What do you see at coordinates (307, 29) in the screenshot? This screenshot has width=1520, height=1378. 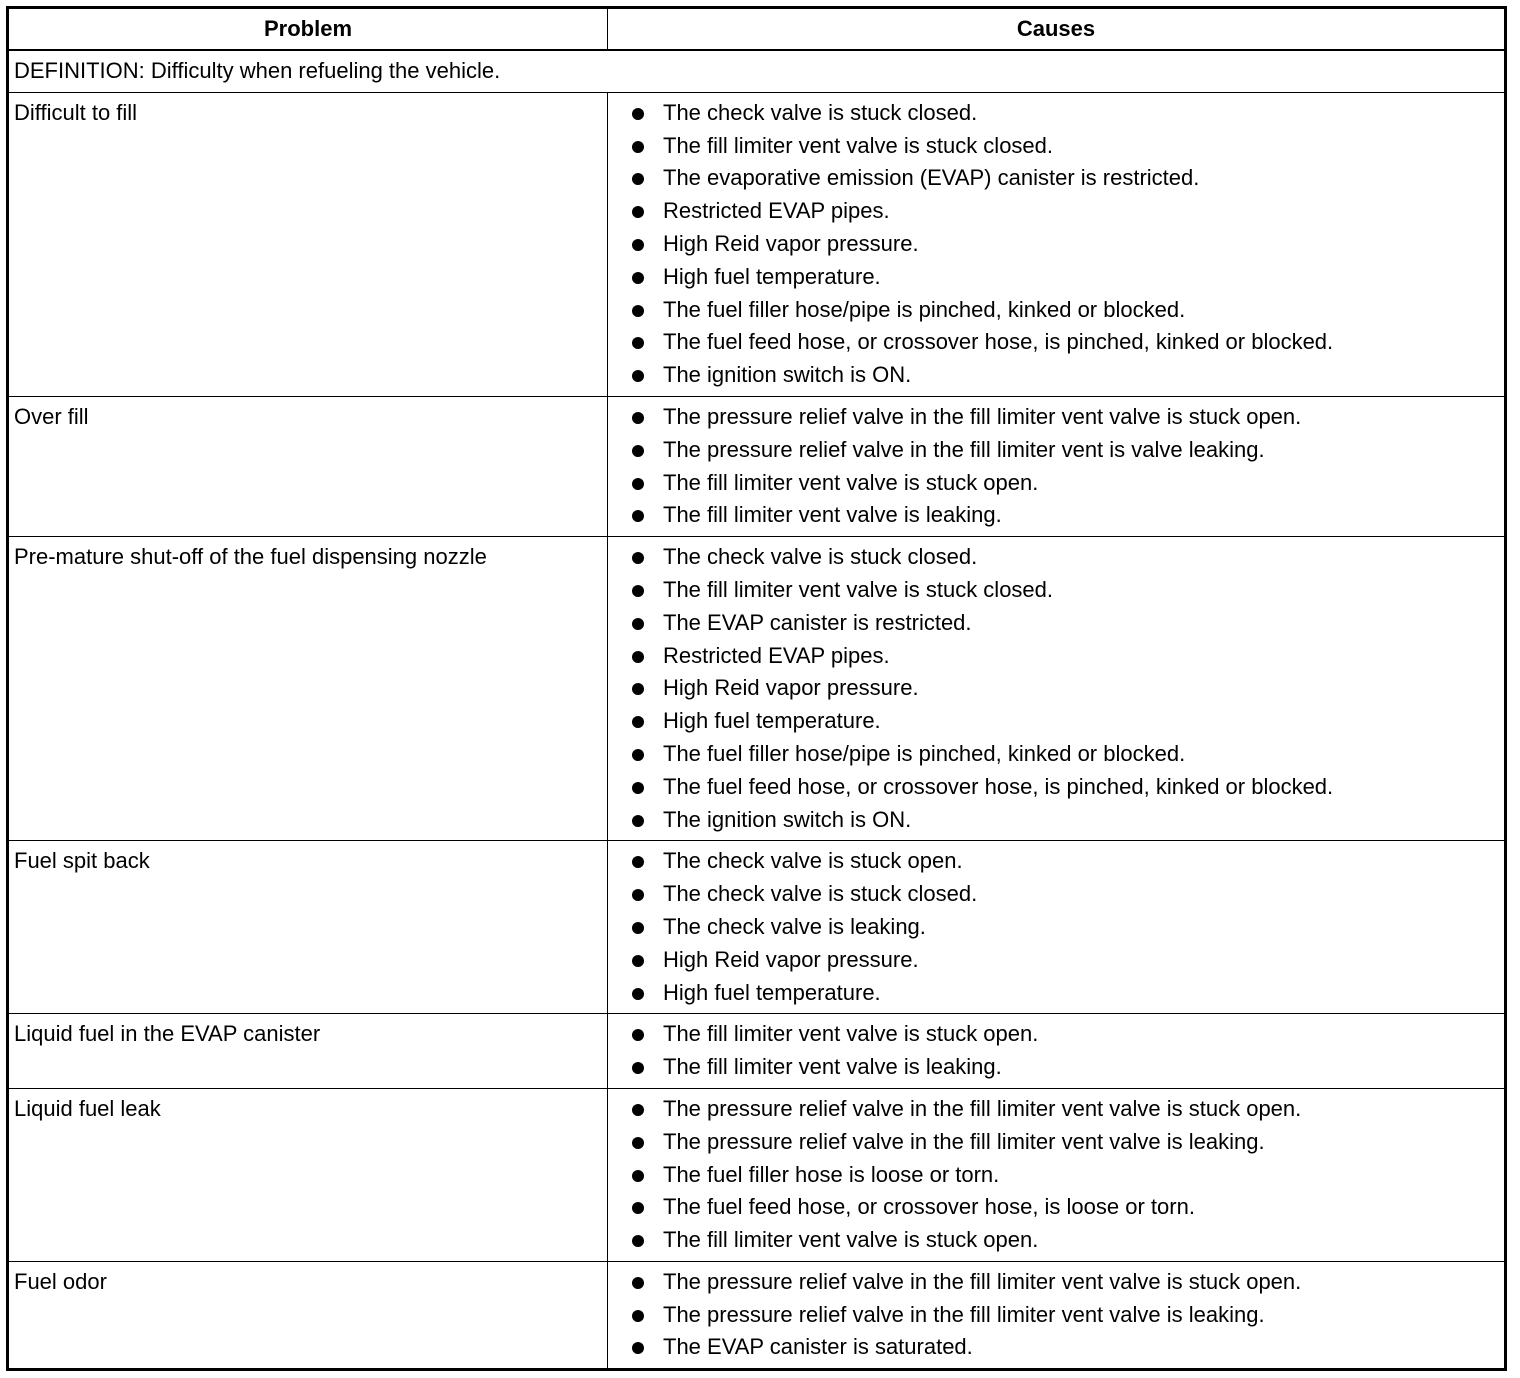 I see `problem-header: Problem` at bounding box center [307, 29].